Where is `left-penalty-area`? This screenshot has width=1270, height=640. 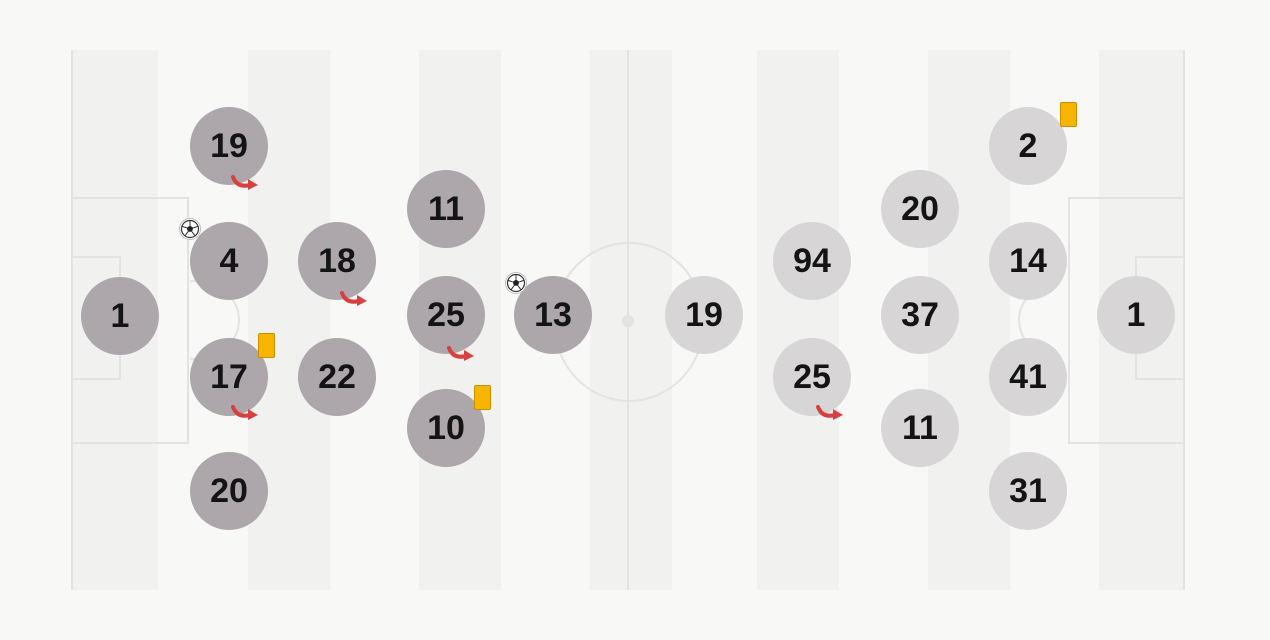 left-penalty-area is located at coordinates (130, 320).